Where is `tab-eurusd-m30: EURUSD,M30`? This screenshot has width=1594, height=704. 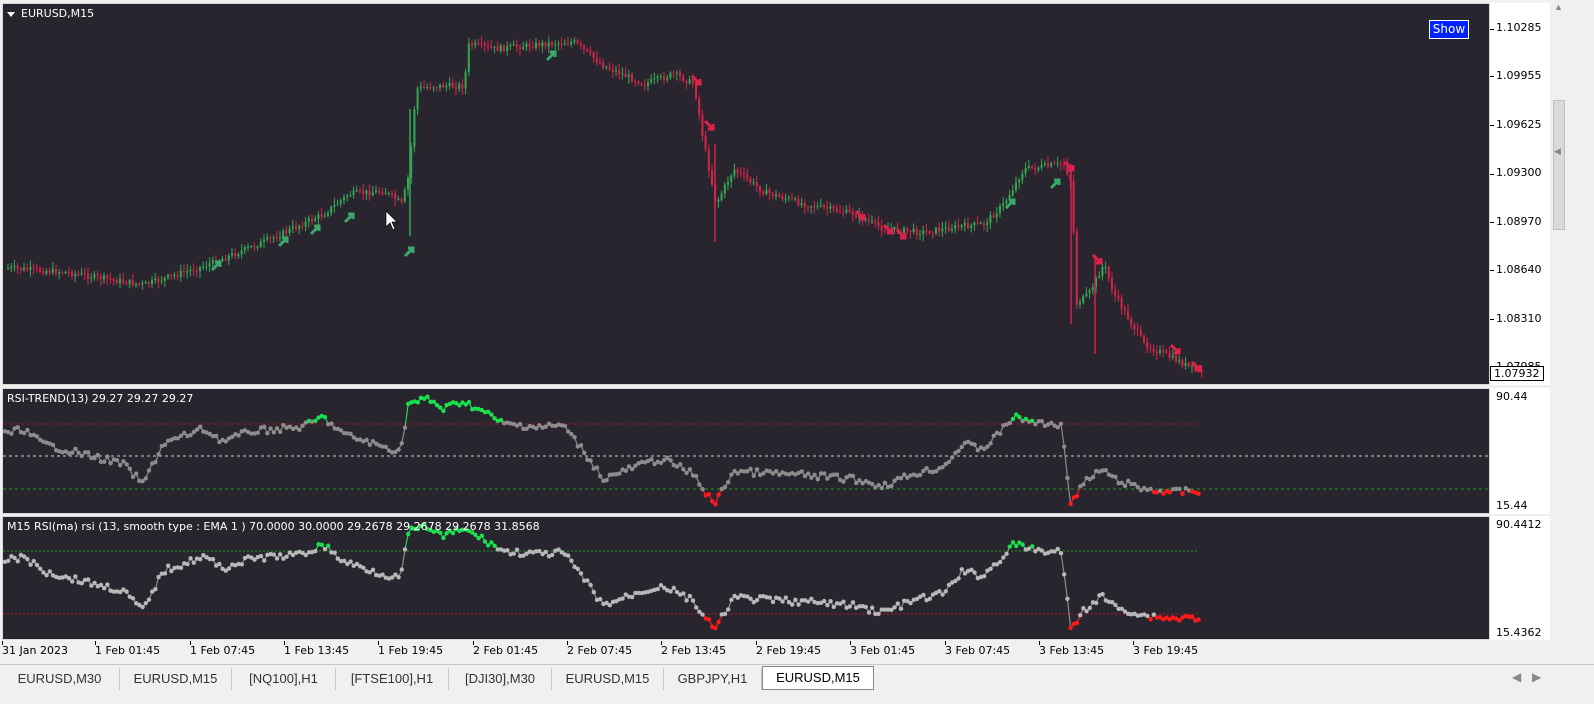 tab-eurusd-m30: EURUSD,M30 is located at coordinates (60, 679).